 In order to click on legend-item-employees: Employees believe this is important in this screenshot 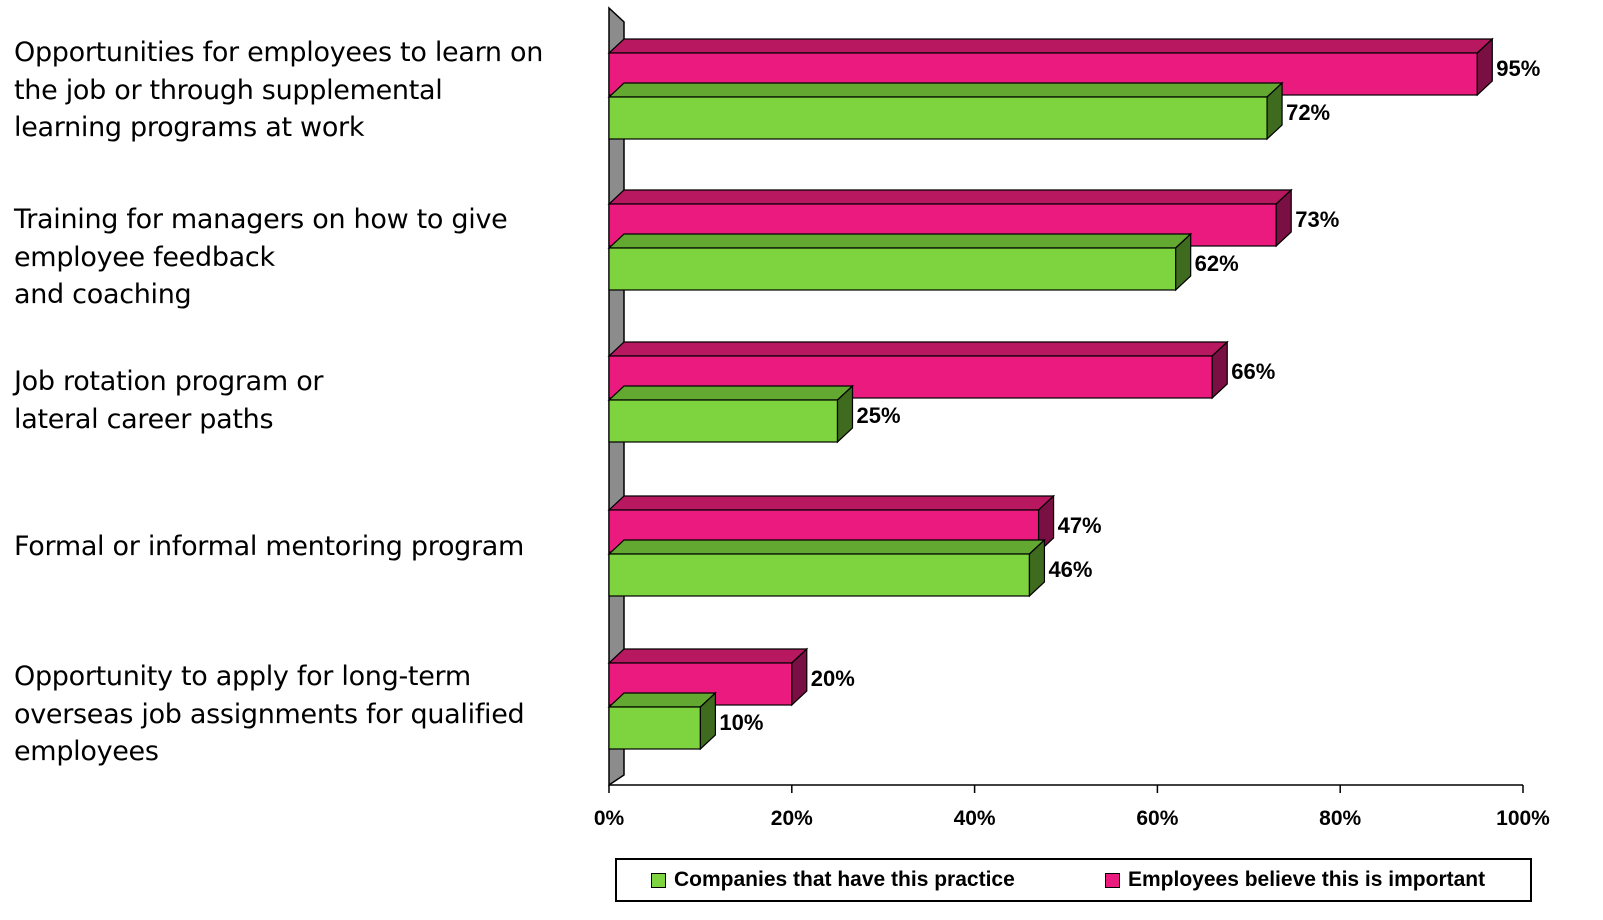, I will do `click(1295, 880)`.